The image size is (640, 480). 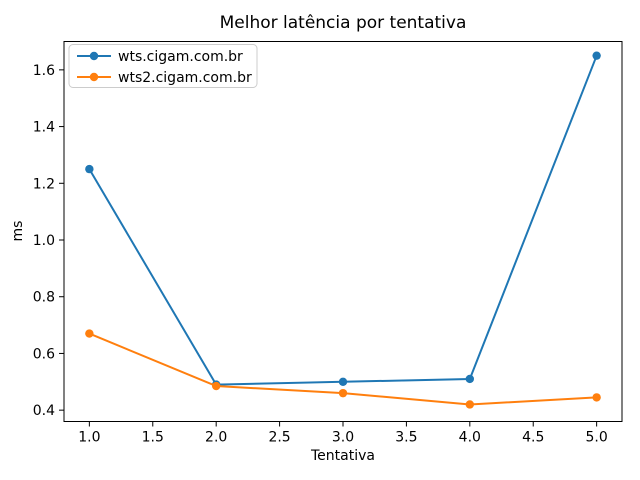 I want to click on chart-title: Melhor latência por tentativa, so click(x=343, y=23).